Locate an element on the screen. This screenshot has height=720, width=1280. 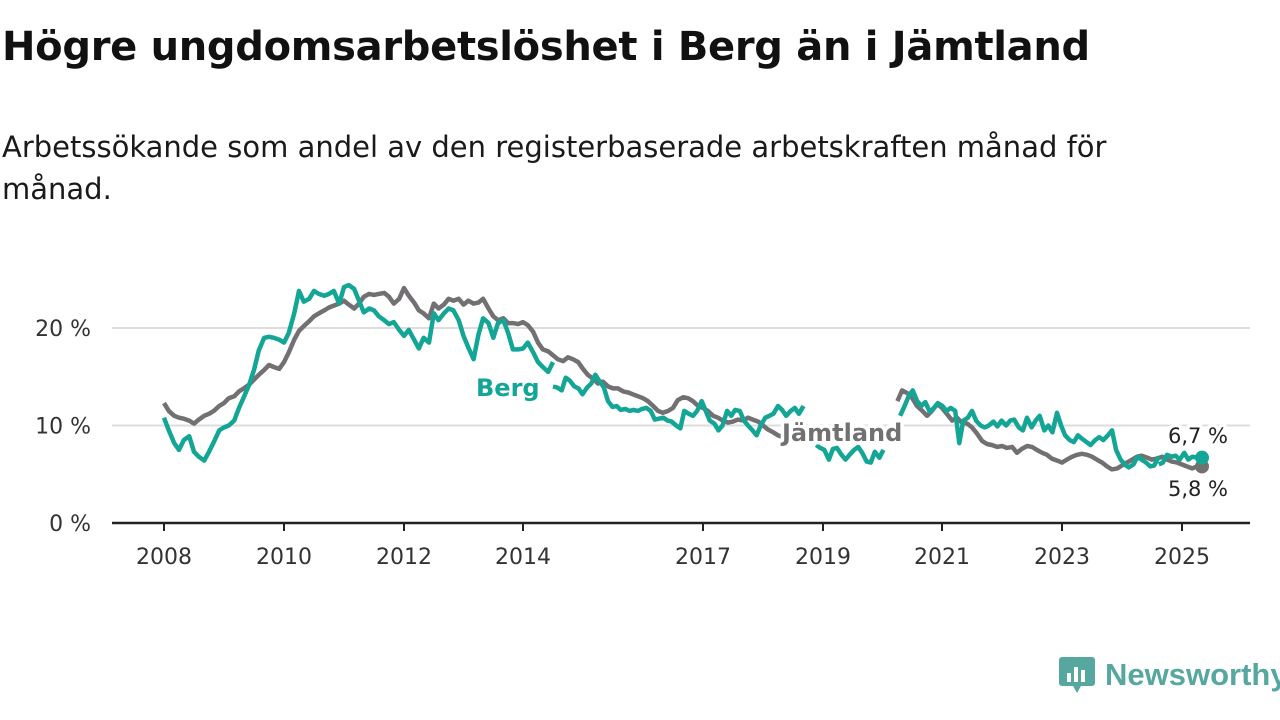
series-label-berg-halo: Berg is located at coordinates (508, 388).